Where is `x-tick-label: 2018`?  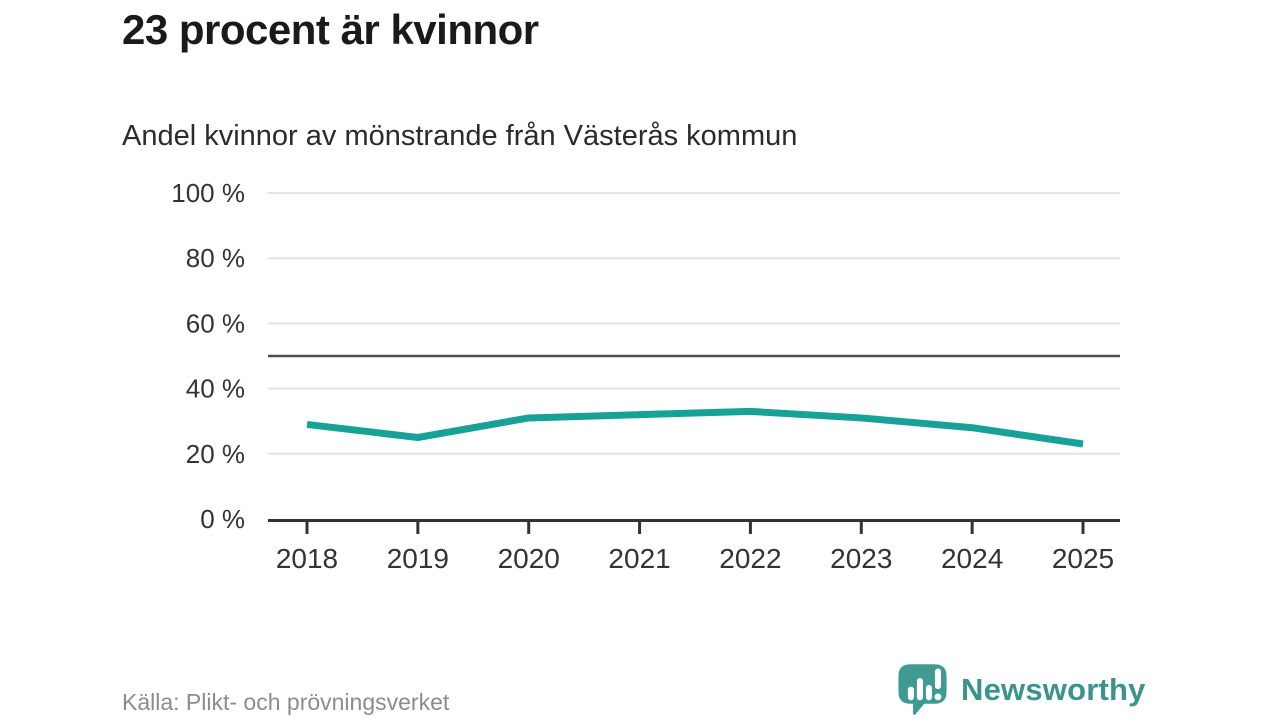
x-tick-label: 2018 is located at coordinates (307, 558).